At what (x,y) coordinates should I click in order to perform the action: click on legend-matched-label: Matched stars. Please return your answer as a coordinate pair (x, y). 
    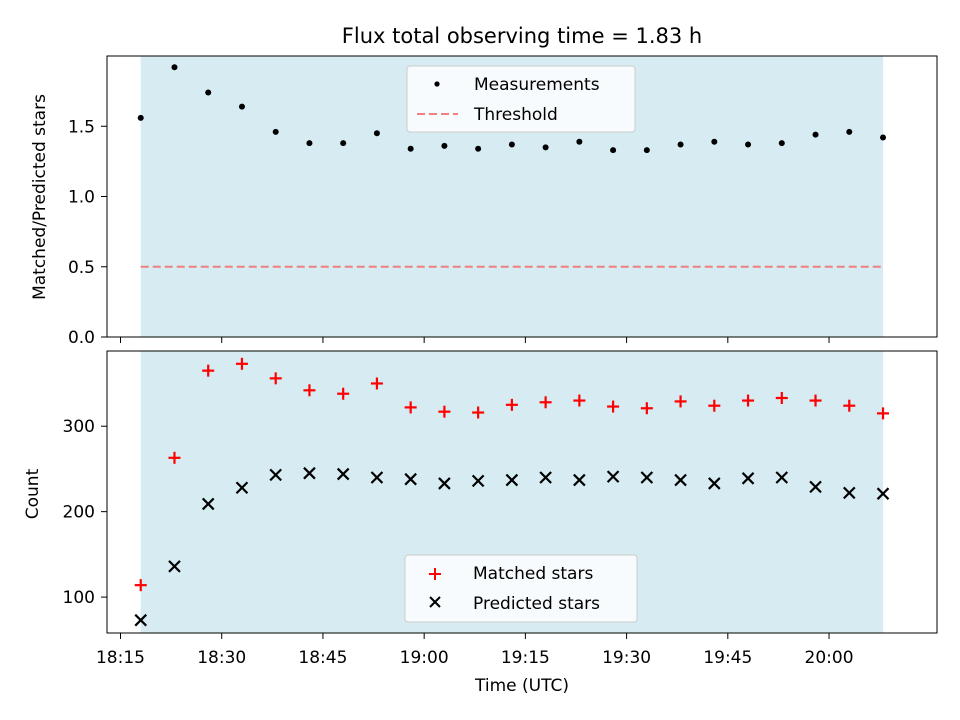
    Looking at the image, I should click on (533, 574).